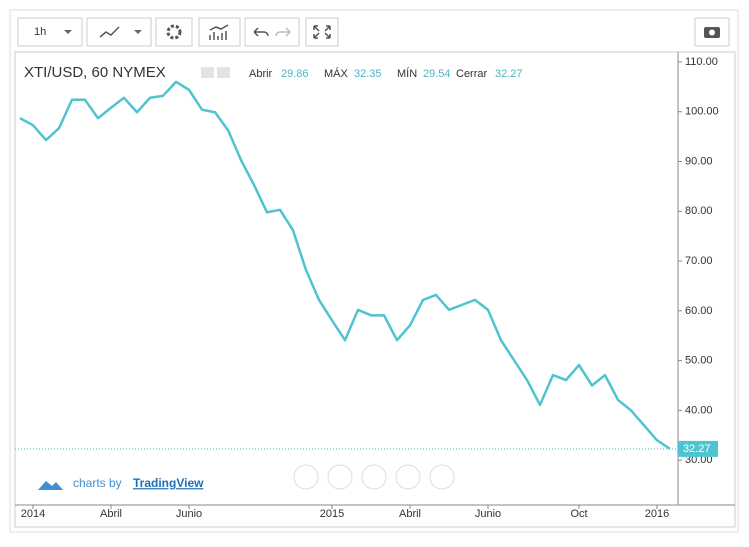 The height and width of the screenshot is (547, 749). What do you see at coordinates (306, 477) in the screenshot?
I see `scroll-left` at bounding box center [306, 477].